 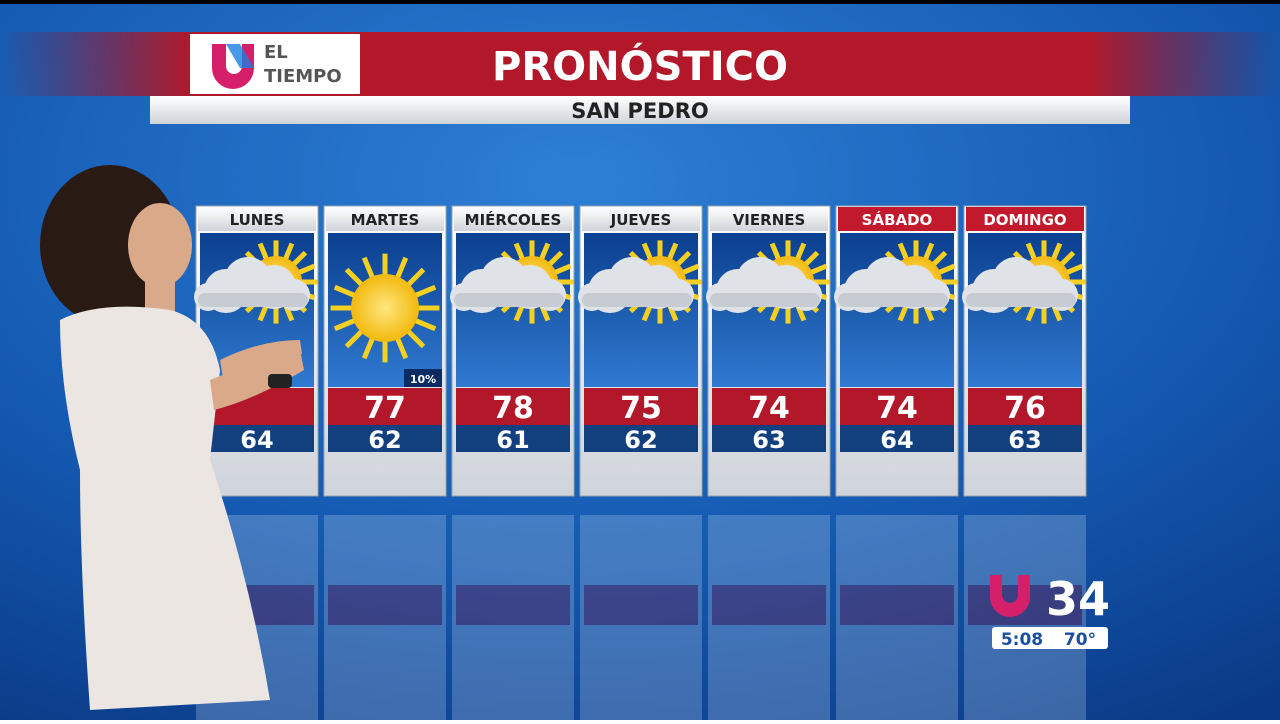 What do you see at coordinates (896, 440) in the screenshot?
I see `low-temp: 64` at bounding box center [896, 440].